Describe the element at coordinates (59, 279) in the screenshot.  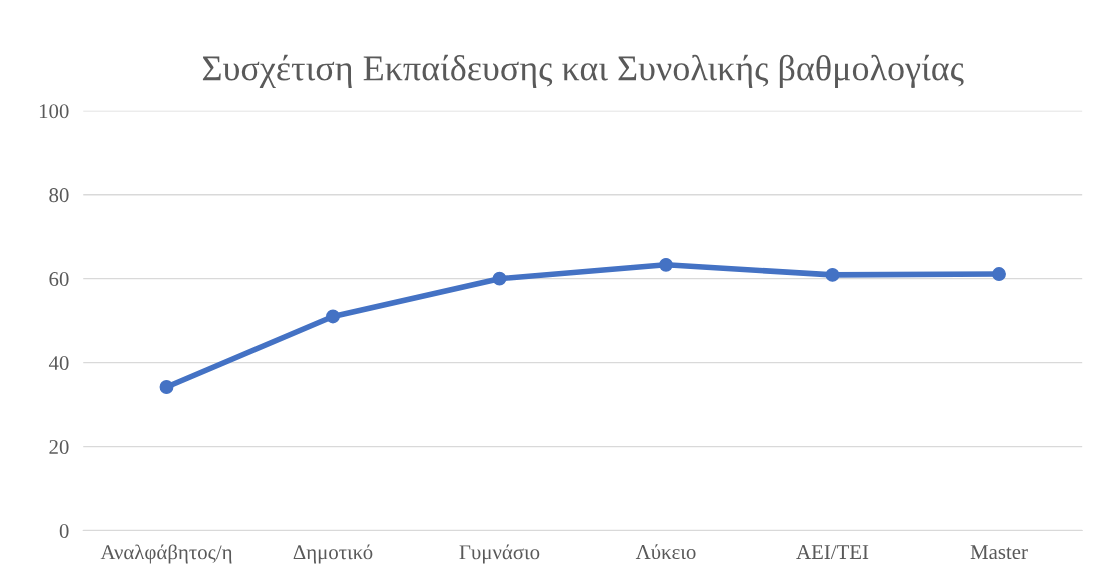
I see `y-tick-label: 60` at that location.